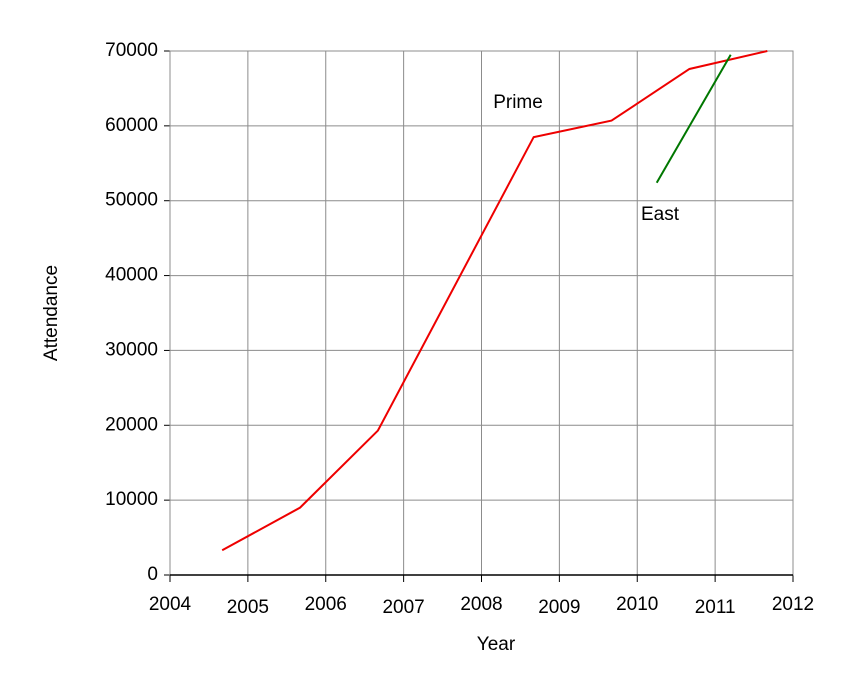 This screenshot has height=694, width=860. What do you see at coordinates (496, 644) in the screenshot?
I see `x-axis-label: Year` at bounding box center [496, 644].